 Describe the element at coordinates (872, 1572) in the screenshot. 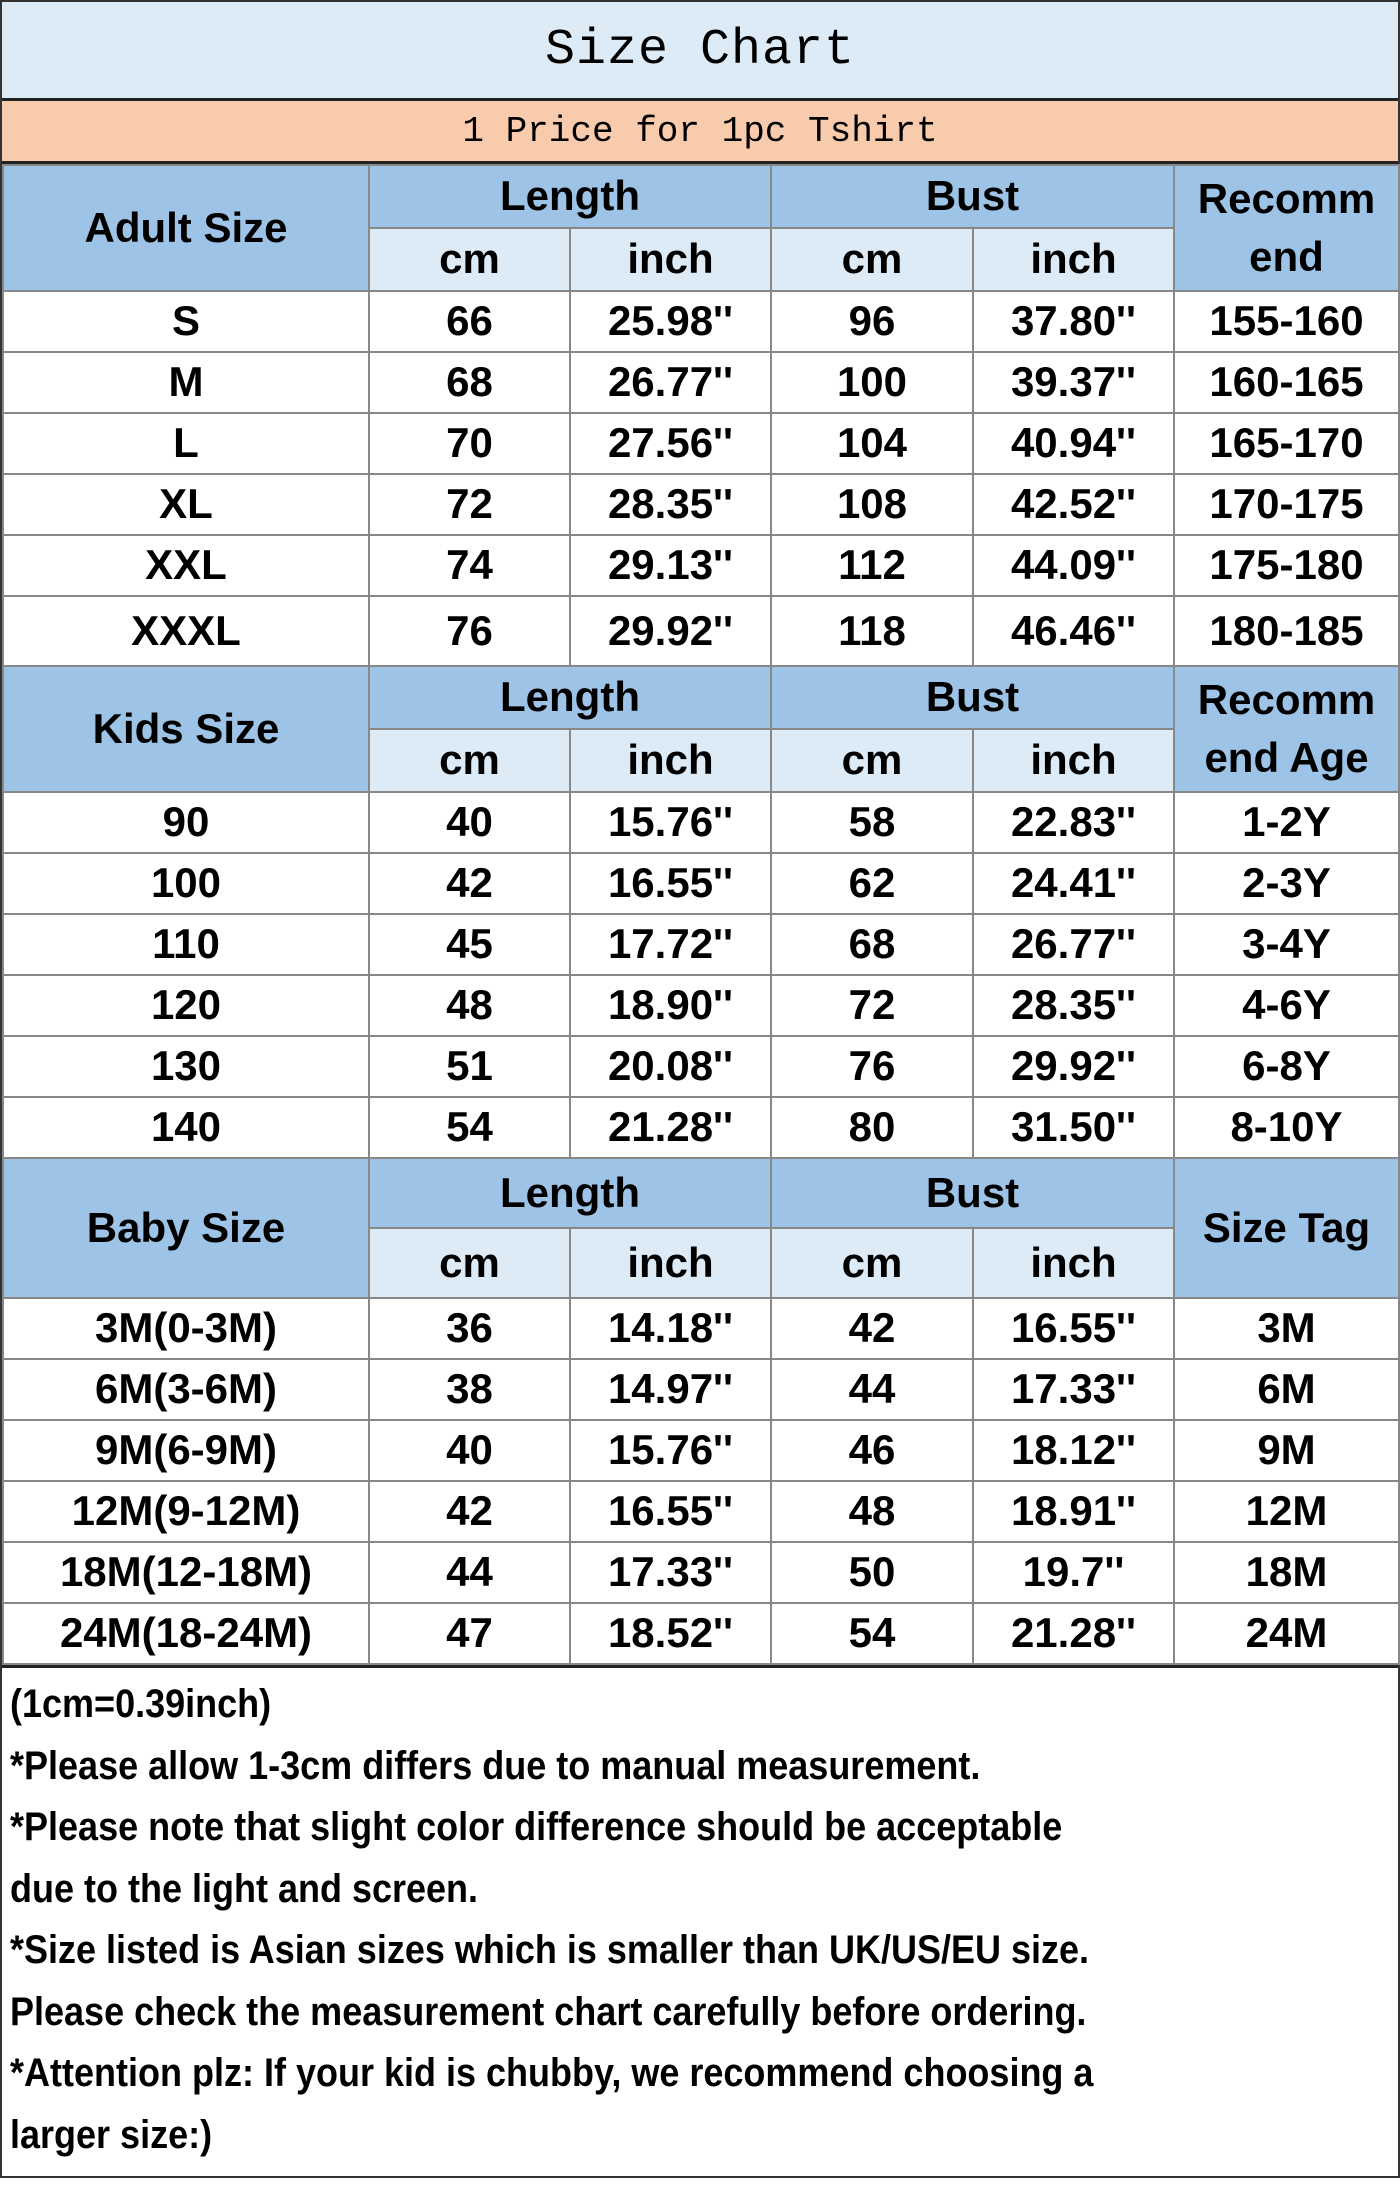

I see `bust-cm-cell: 50` at that location.